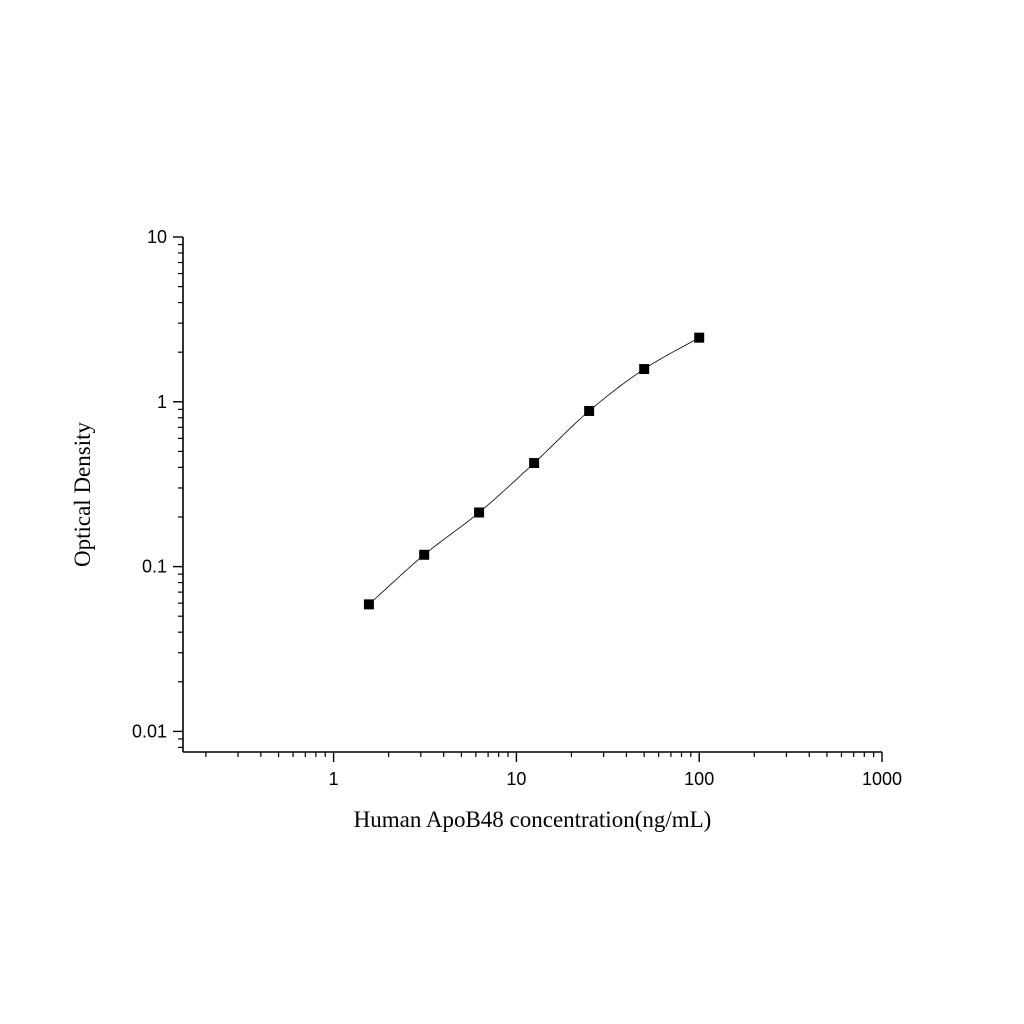 The height and width of the screenshot is (1024, 1024). I want to click on y-tick-label: 0.1, so click(154, 567).